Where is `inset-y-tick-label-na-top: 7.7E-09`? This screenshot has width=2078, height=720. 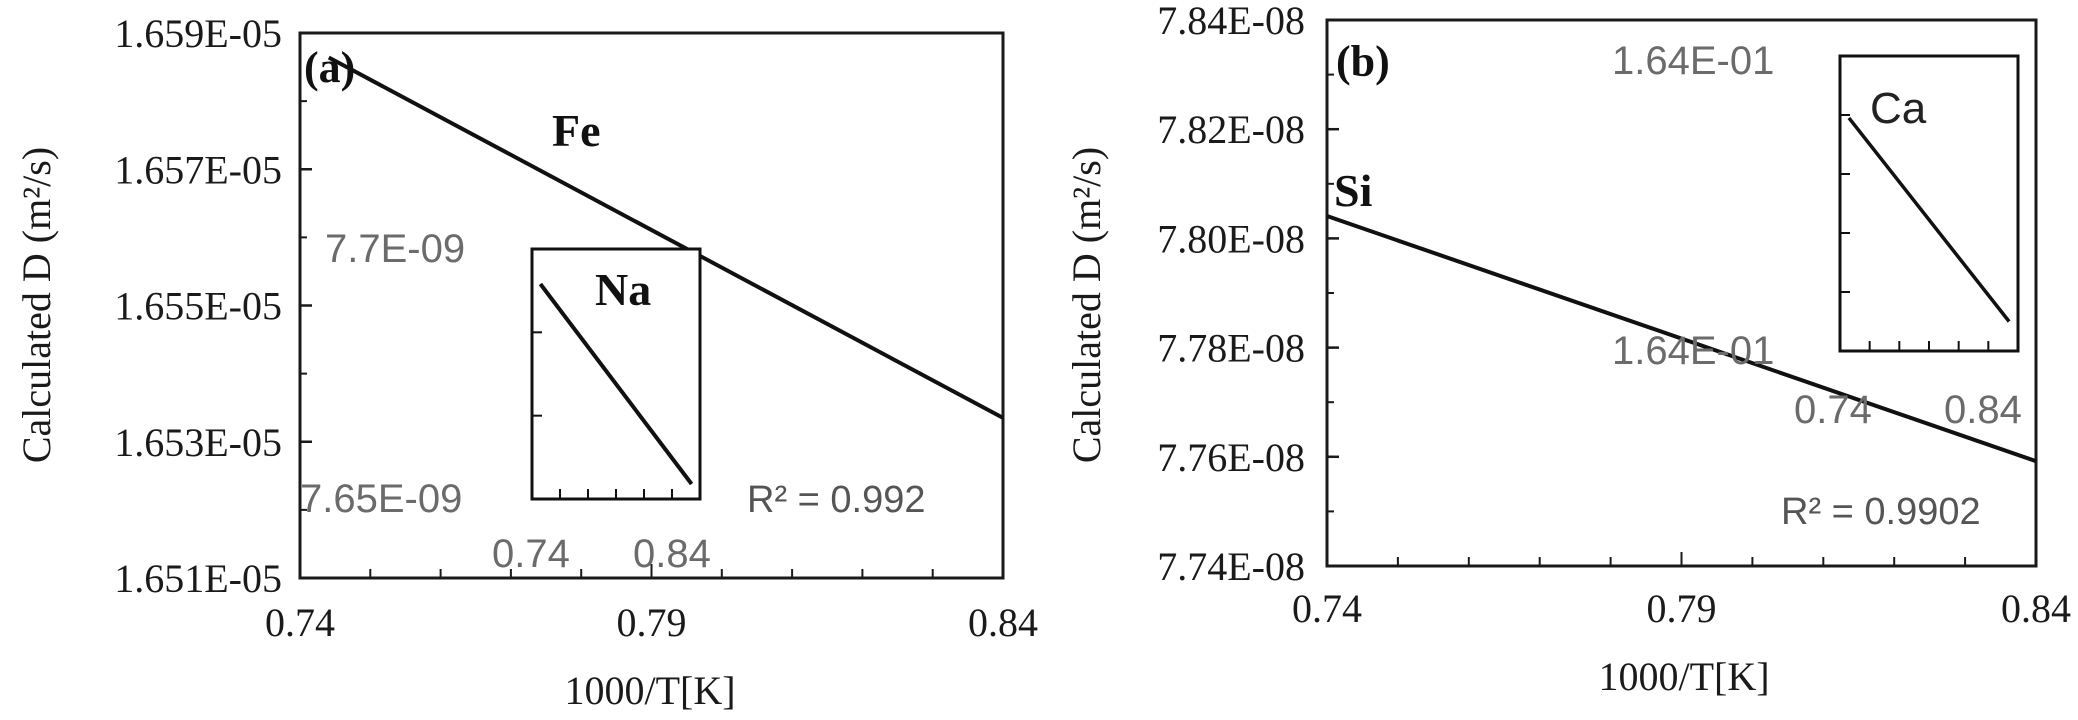 inset-y-tick-label-na-top: 7.7E-09 is located at coordinates (395, 249).